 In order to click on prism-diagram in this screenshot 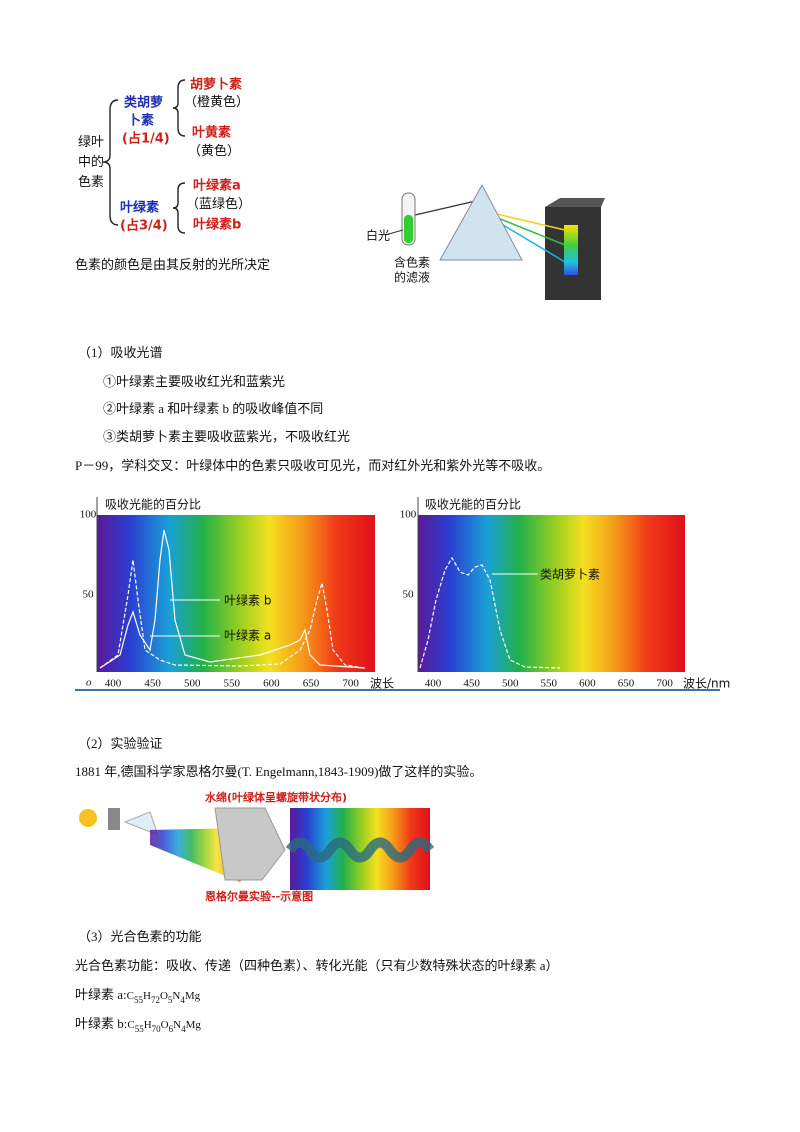, I will do `click(494, 241)`.